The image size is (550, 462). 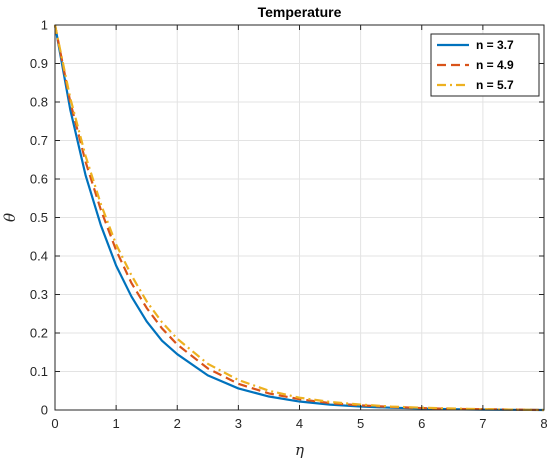 I want to click on y-tick-label: 0.1, so click(x=39, y=371).